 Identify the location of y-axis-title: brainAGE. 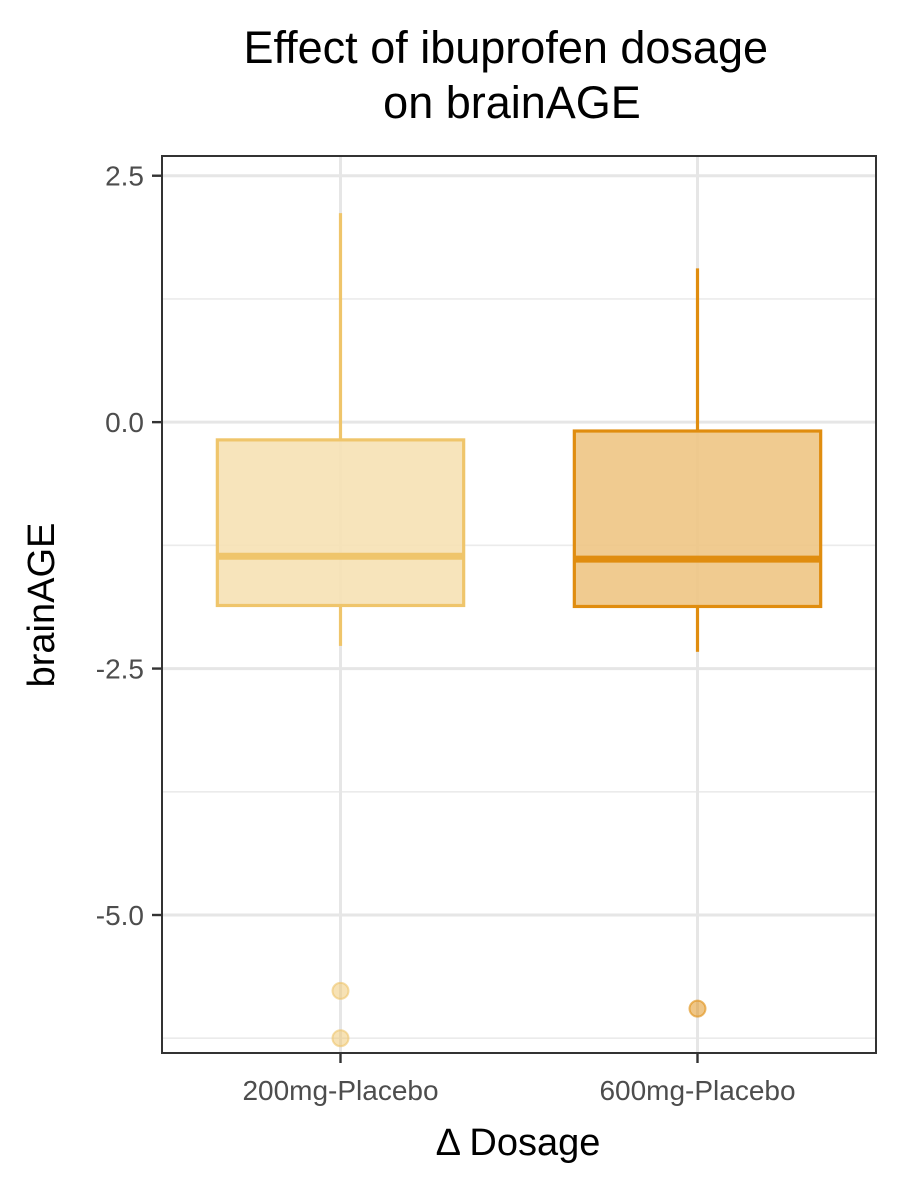
(42, 605).